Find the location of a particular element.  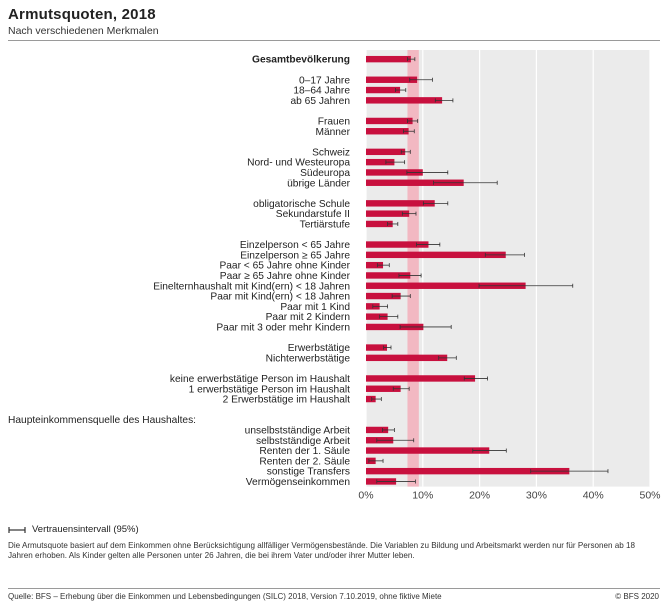

category-label: Frauen is located at coordinates (334, 121).